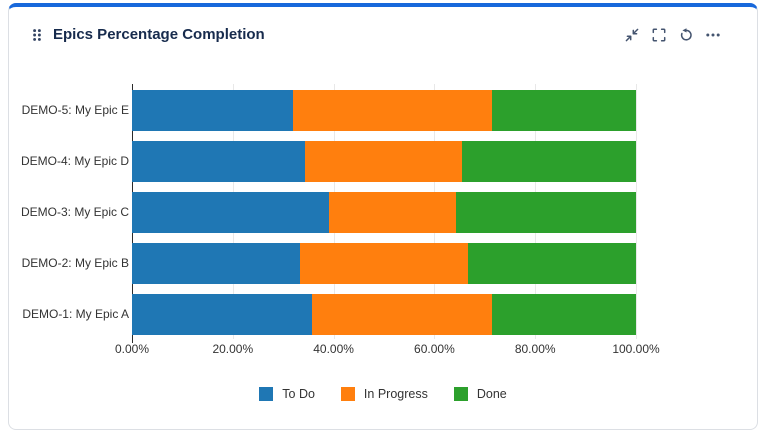 The image size is (764, 440). Describe the element at coordinates (383, 25) in the screenshot. I see `gadget-header: Epics Percentage Completion` at that location.